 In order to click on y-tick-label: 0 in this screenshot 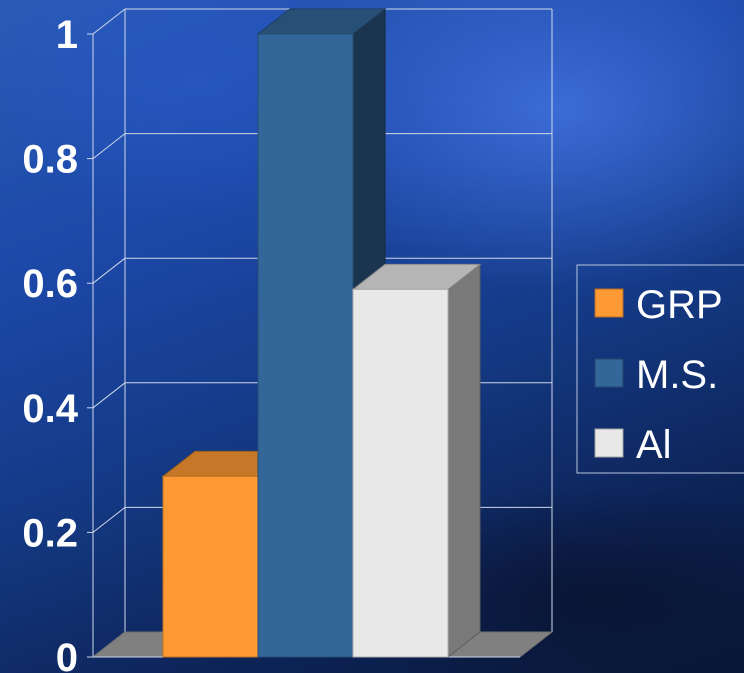, I will do `click(67, 654)`.